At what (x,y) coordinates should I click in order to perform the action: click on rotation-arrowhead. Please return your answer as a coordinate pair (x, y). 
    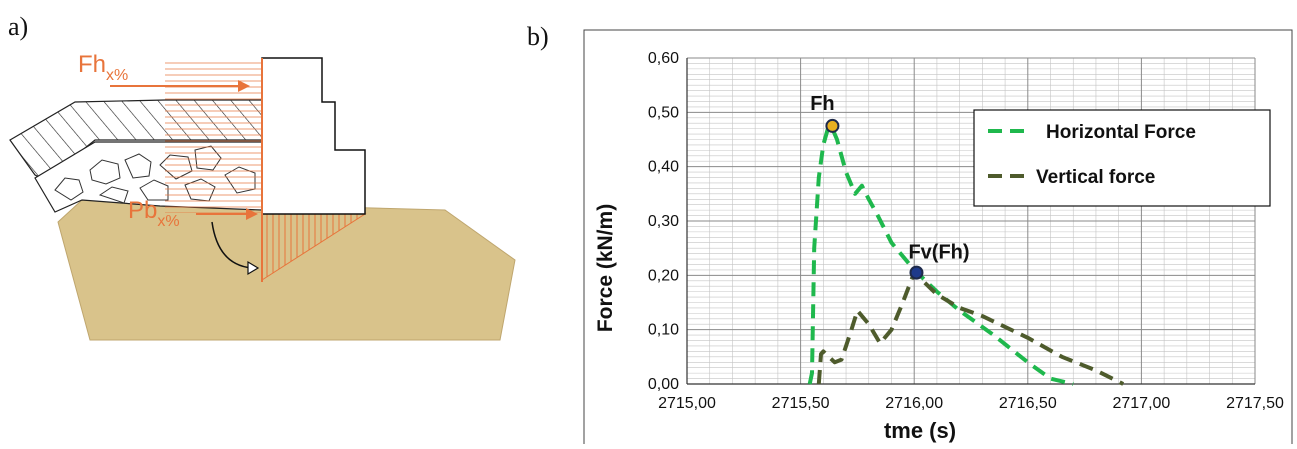
    Looking at the image, I should click on (253, 268).